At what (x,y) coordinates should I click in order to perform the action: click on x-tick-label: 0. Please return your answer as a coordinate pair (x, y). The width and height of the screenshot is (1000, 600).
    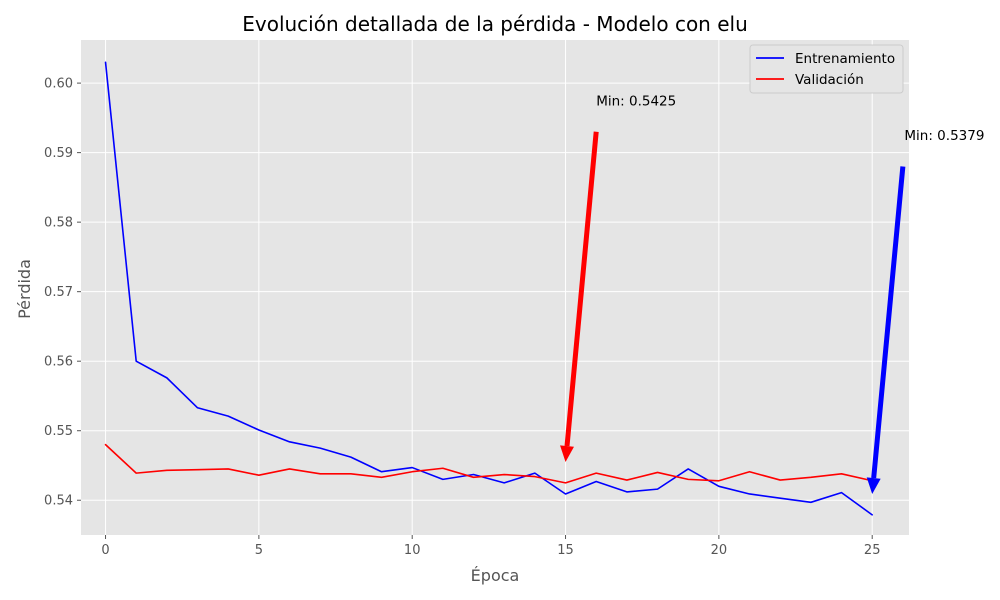
    Looking at the image, I should click on (105, 550).